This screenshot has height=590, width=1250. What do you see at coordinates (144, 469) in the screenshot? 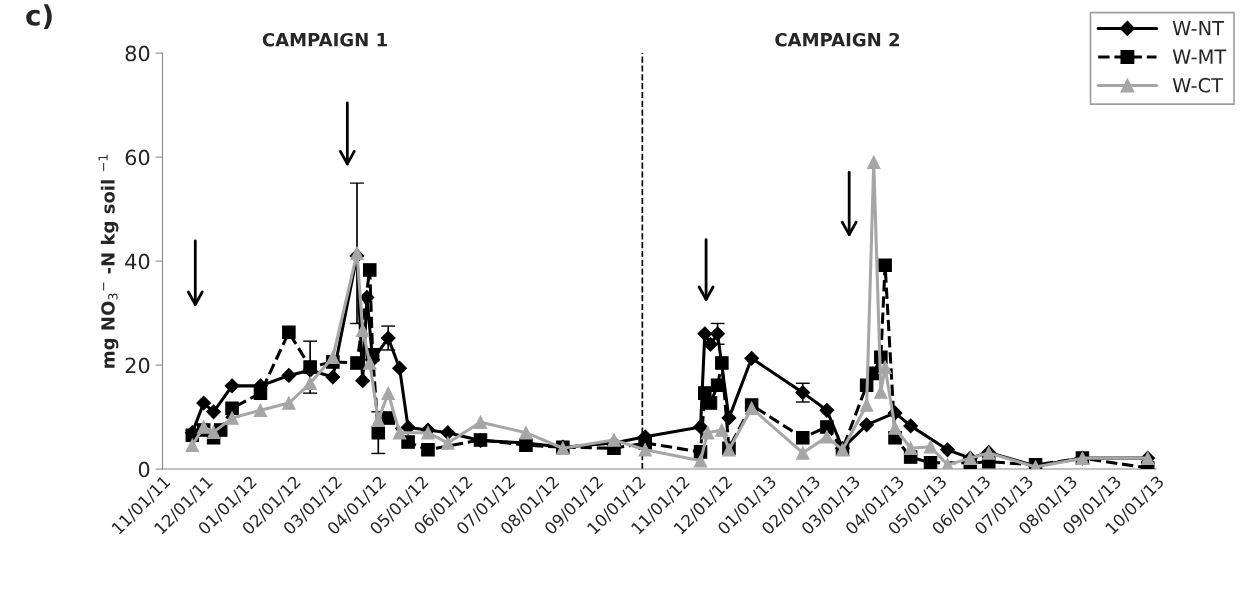
I see `y-tick-label: 0` at bounding box center [144, 469].